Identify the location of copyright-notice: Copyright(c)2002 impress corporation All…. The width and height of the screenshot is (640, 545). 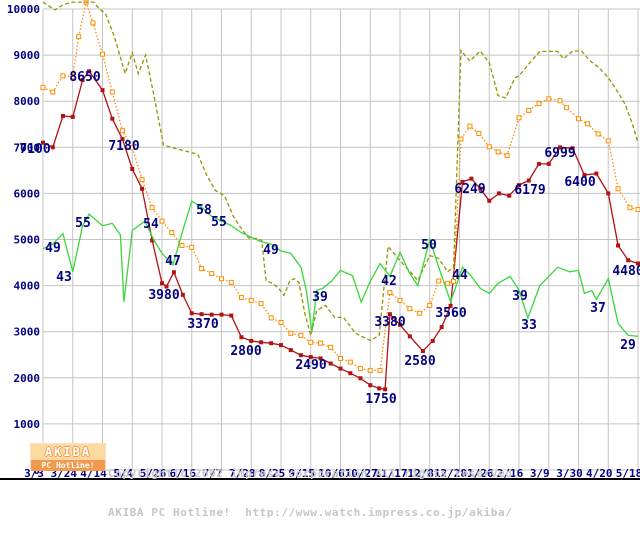
(314, 493).